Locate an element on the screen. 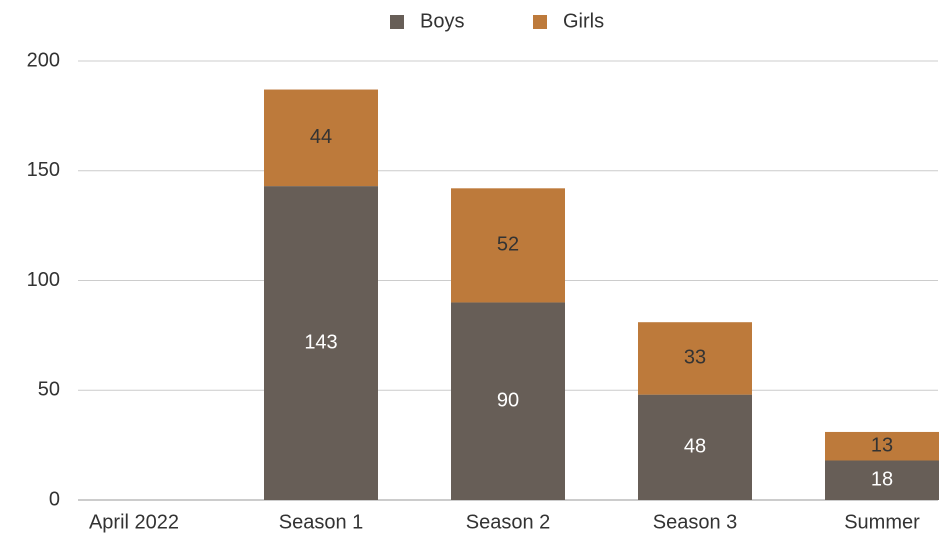 This screenshot has width=943, height=536. x-tick-label: Season 1 is located at coordinates (321, 522).